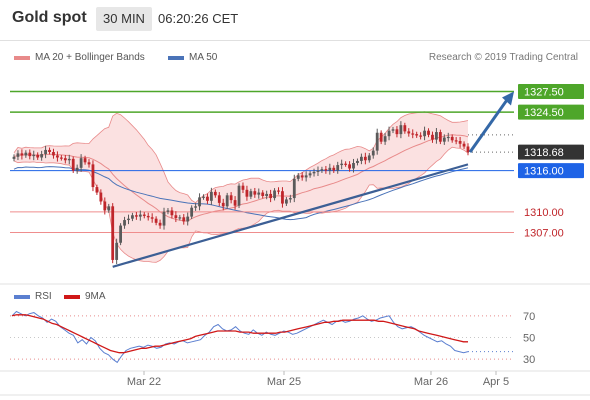  I want to click on legend-9ma: 9MA, so click(85, 296).